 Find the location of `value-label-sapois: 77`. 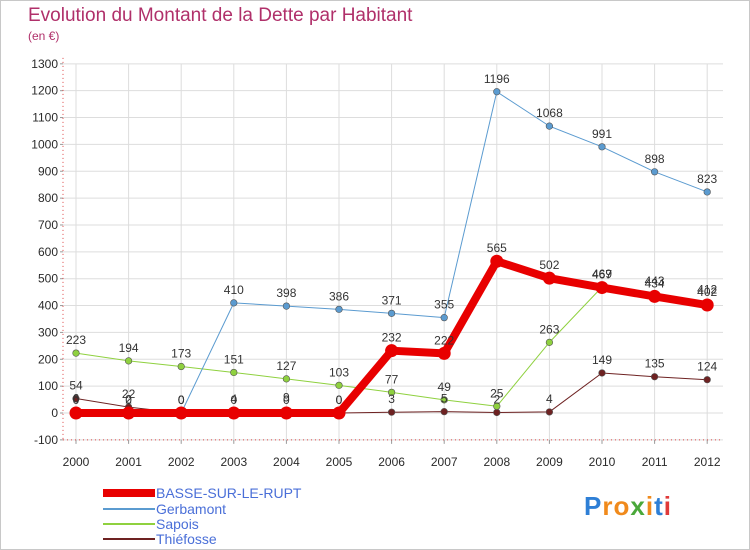

value-label-sapois: 77 is located at coordinates (392, 379).